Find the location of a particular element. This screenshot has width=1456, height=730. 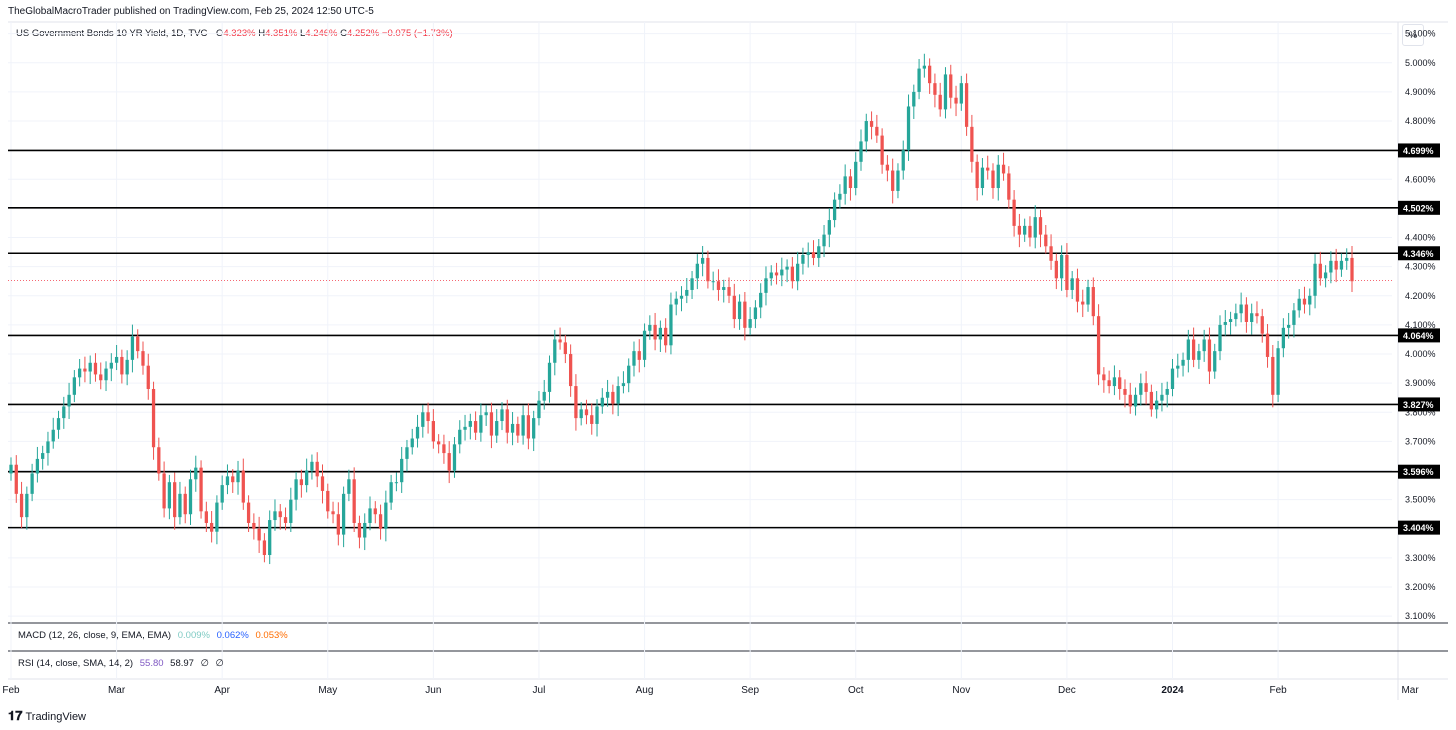

y-tick-label: 4.200% is located at coordinates (1420, 296).